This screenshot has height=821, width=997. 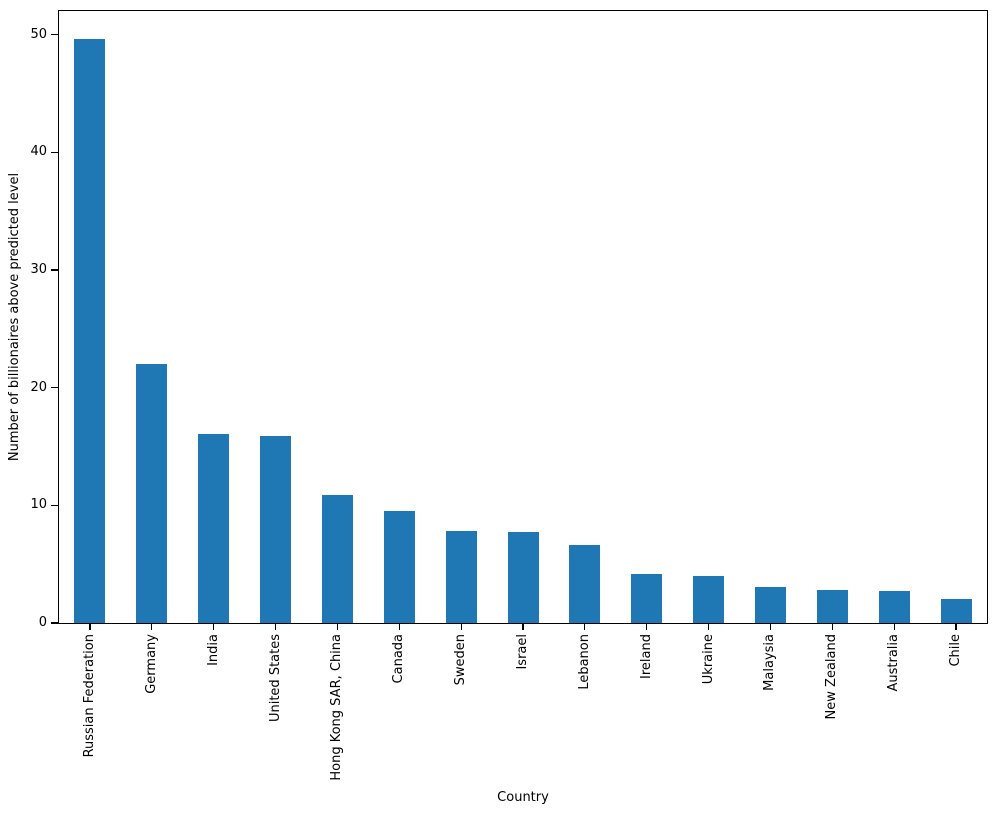 I want to click on y-tick-label: 0, so click(x=42, y=622).